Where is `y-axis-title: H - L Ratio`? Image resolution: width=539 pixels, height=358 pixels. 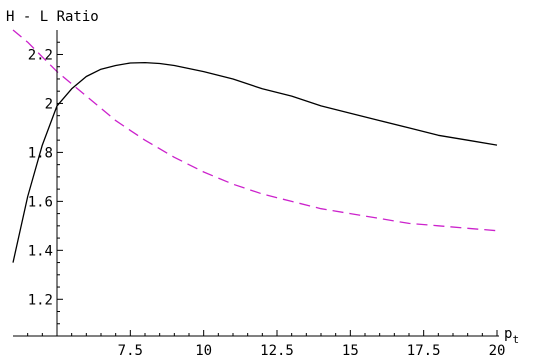 y-axis-title: H - L Ratio is located at coordinates (52, 17).